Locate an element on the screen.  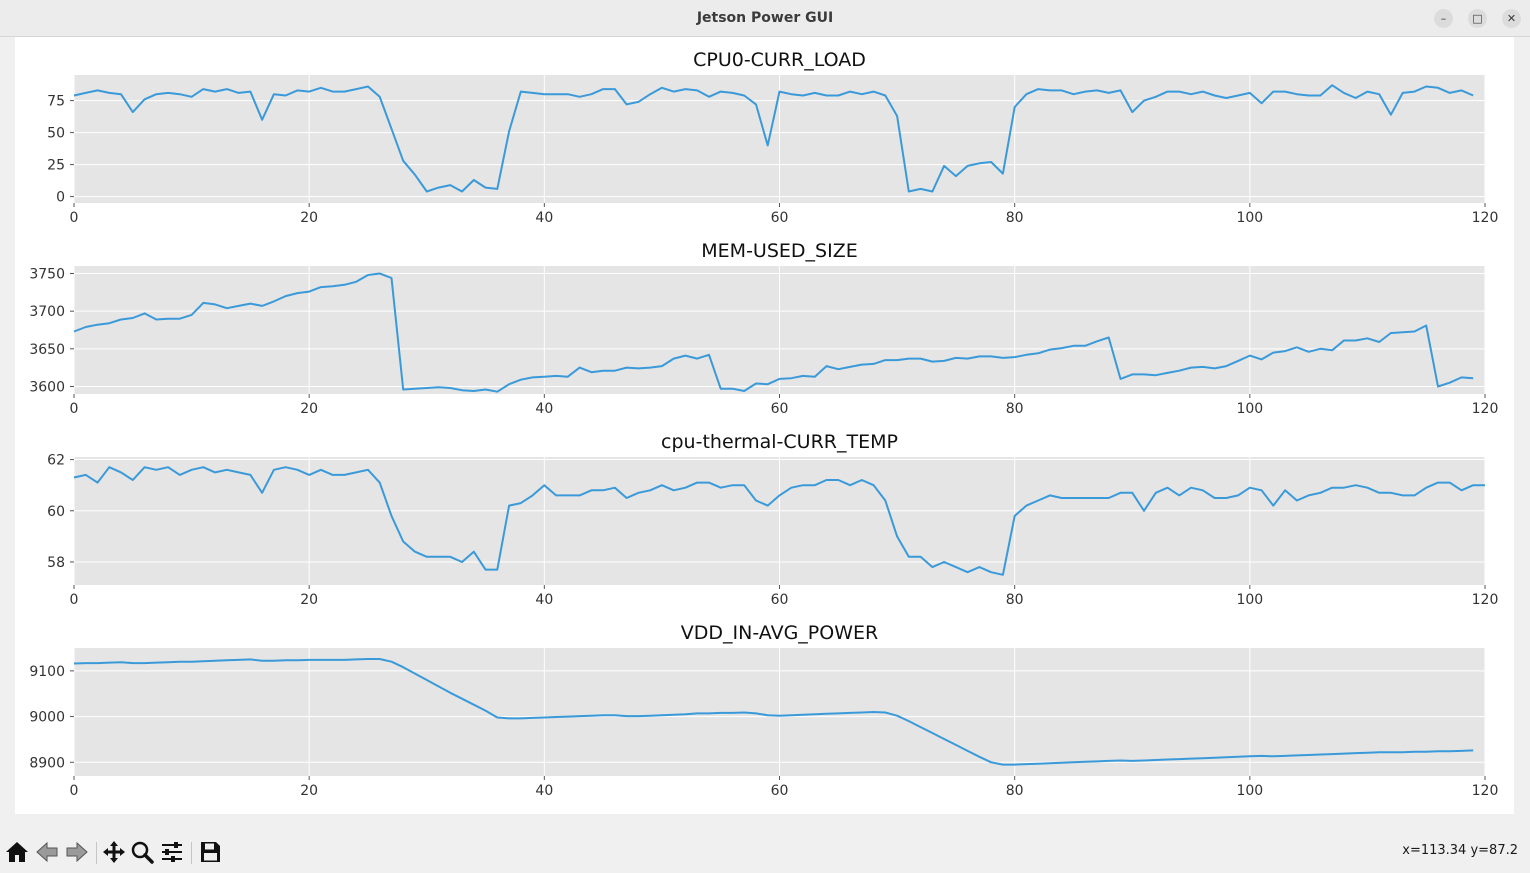
minimize-icon: – is located at coordinates (1443, 18).